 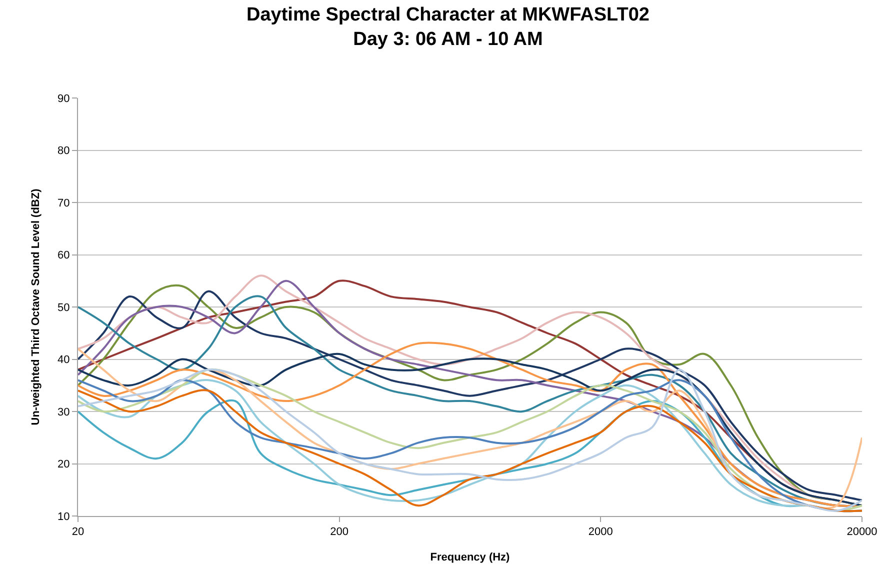 I want to click on y-tick-label: 10, so click(x=64, y=516).